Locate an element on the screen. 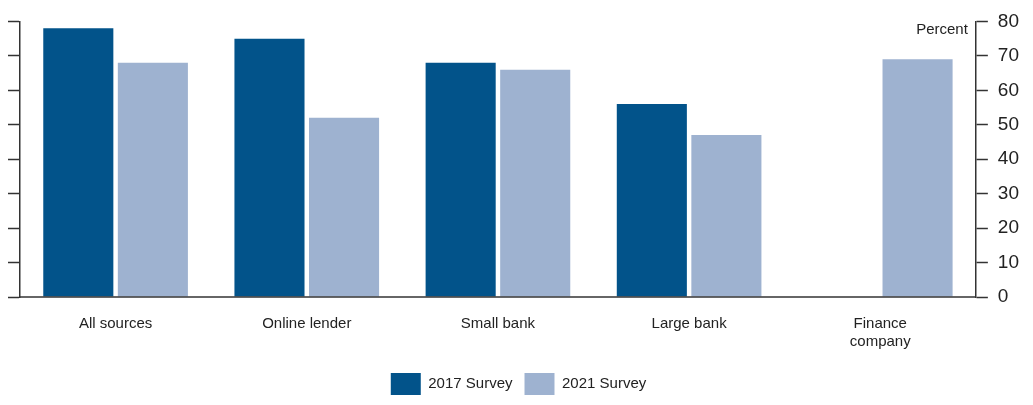 Image resolution: width=1033 pixels, height=405 pixels. y-tick-label: 30 is located at coordinates (1008, 192).